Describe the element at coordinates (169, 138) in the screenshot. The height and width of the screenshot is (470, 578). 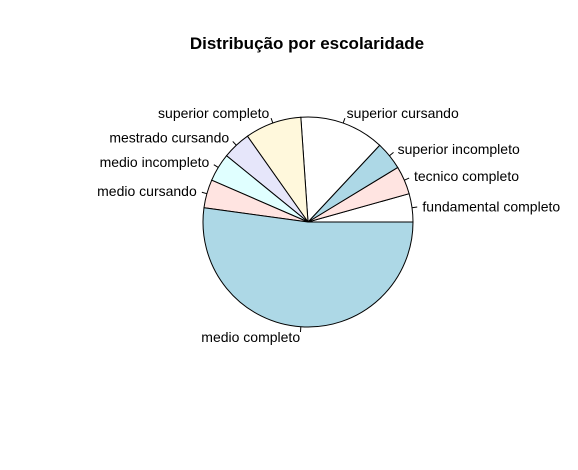
I see `pie-label-mestrado-cursando: mestrado cursando` at that location.